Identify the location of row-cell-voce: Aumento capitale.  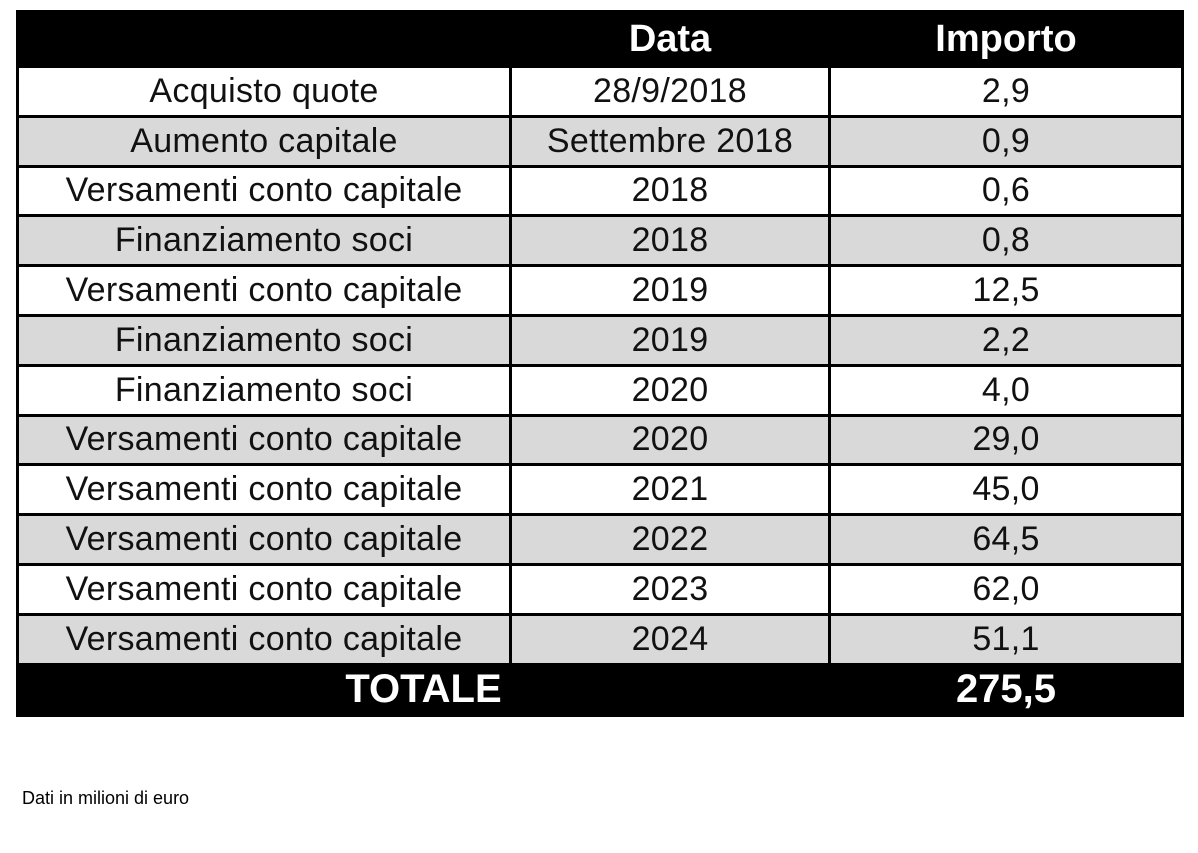
(264, 141).